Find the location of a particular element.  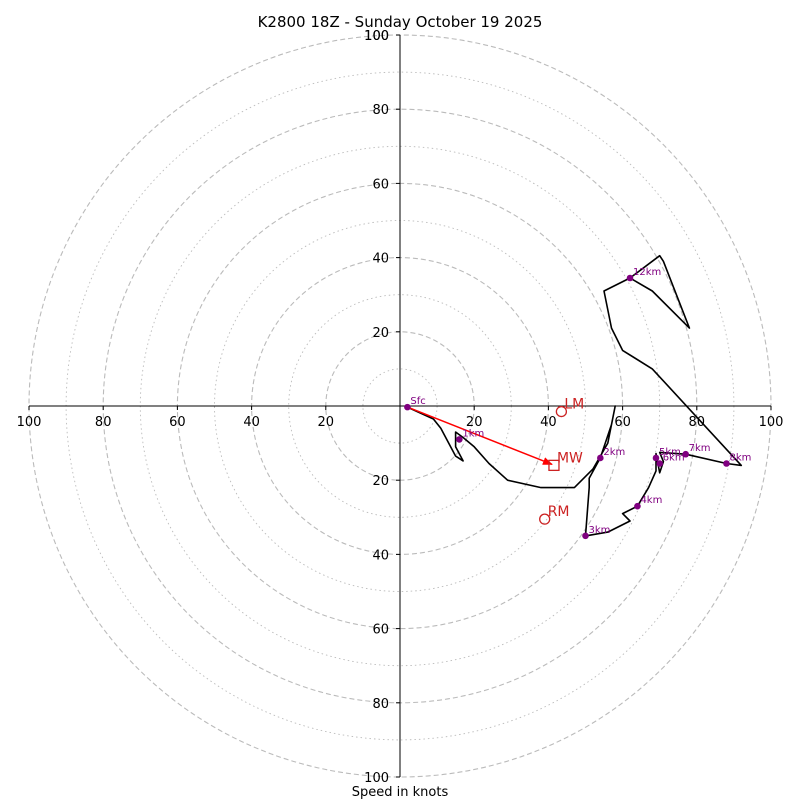

shear-arrow is located at coordinates (480, 436).